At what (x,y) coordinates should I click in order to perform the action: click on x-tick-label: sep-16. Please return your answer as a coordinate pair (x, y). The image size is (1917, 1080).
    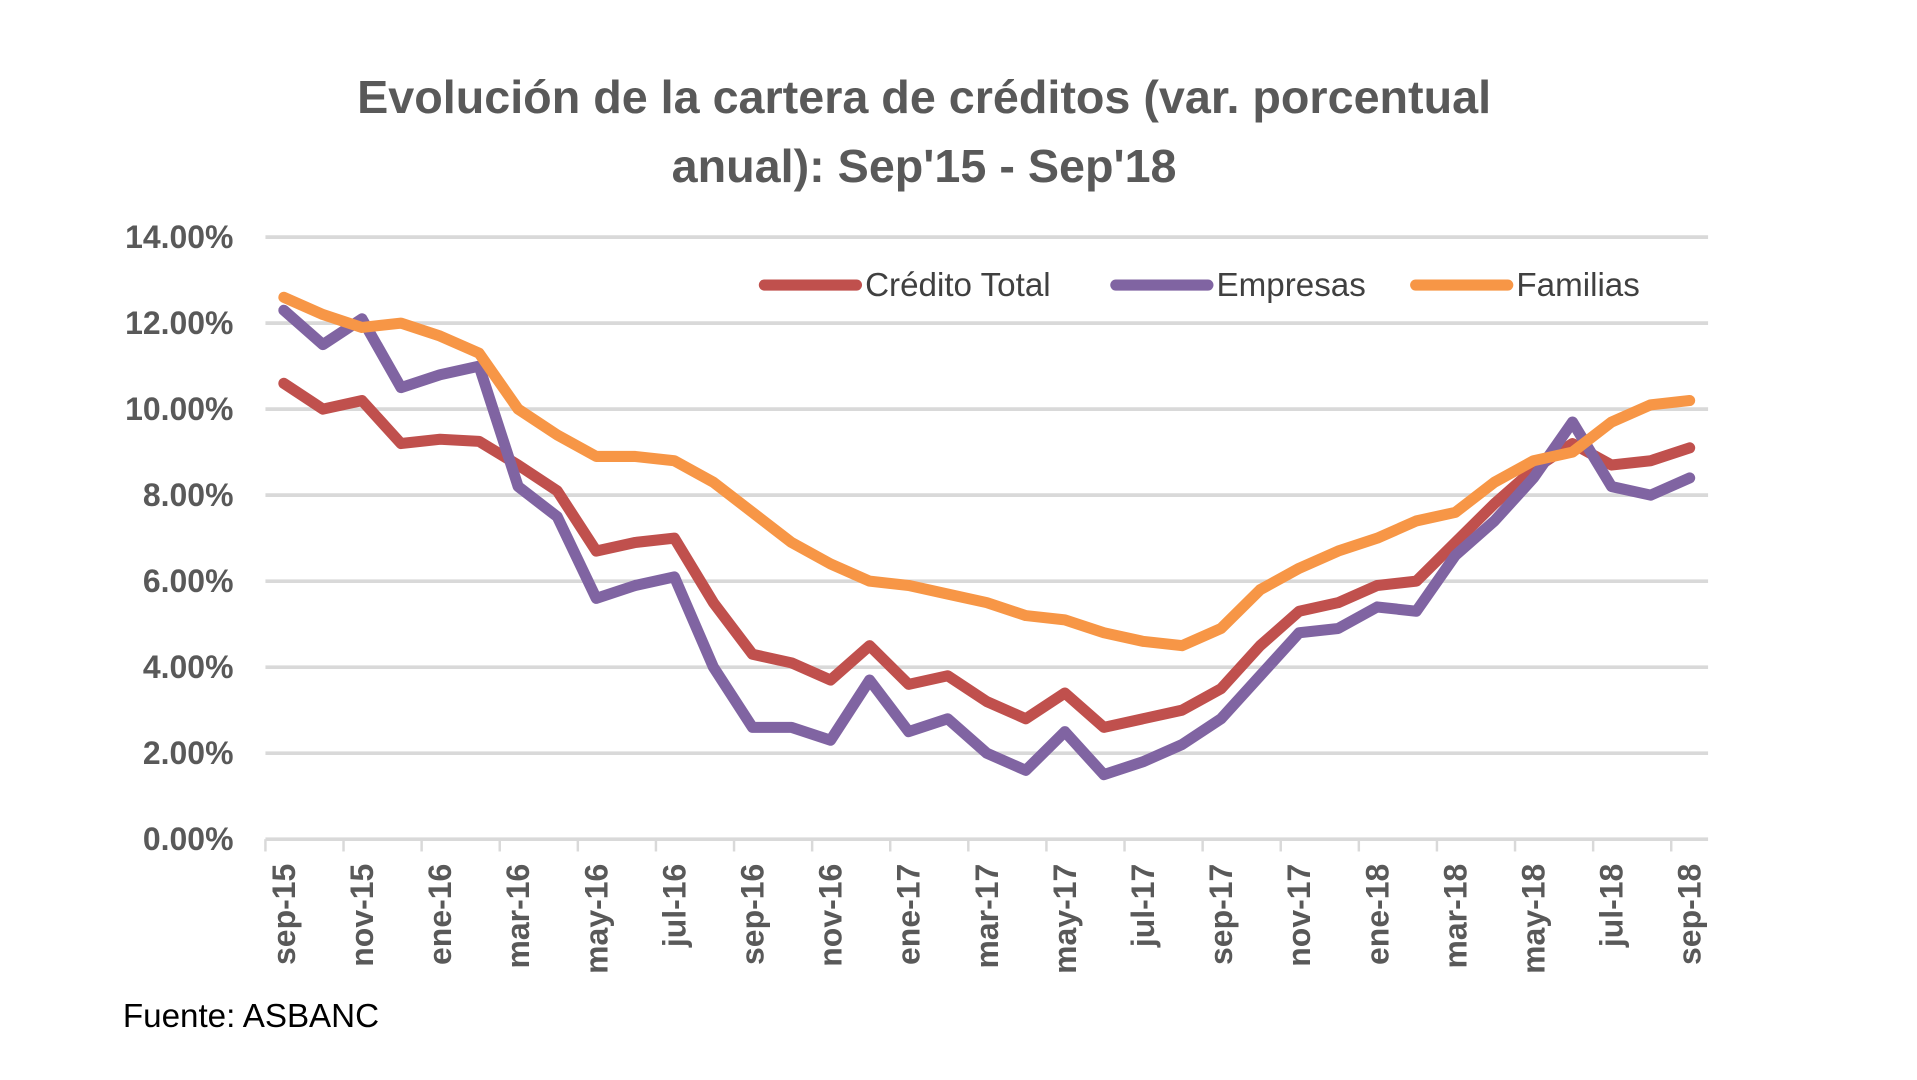
    Looking at the image, I should click on (753, 914).